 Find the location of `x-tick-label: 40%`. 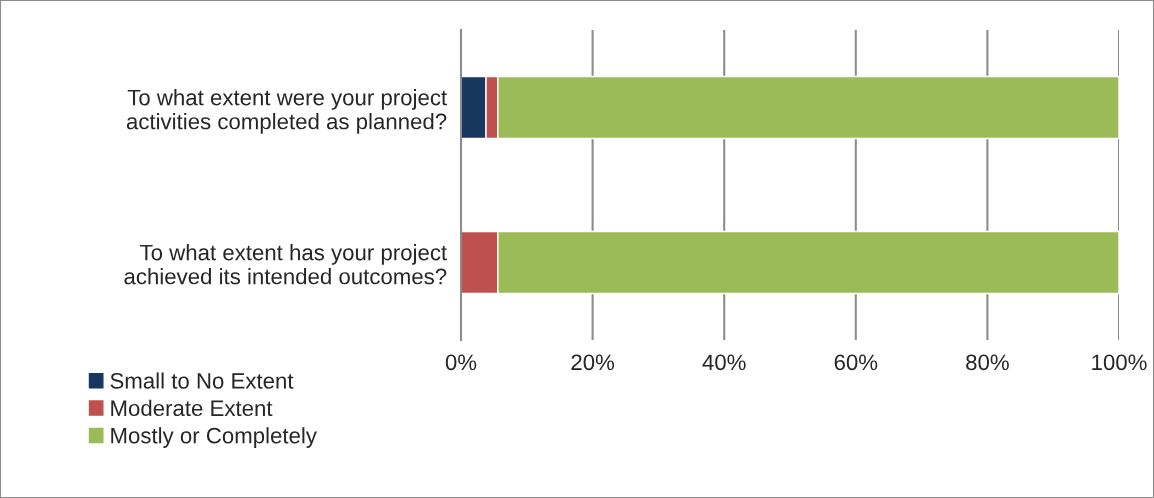

x-tick-label: 40% is located at coordinates (724, 362).